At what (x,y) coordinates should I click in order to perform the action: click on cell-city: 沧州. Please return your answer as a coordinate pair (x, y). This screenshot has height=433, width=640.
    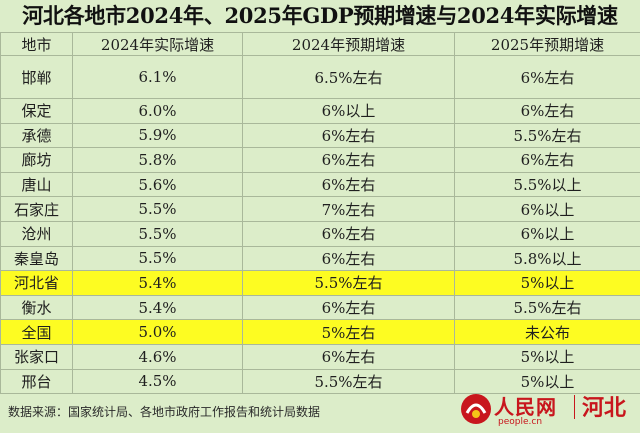
    Looking at the image, I should click on (36, 233).